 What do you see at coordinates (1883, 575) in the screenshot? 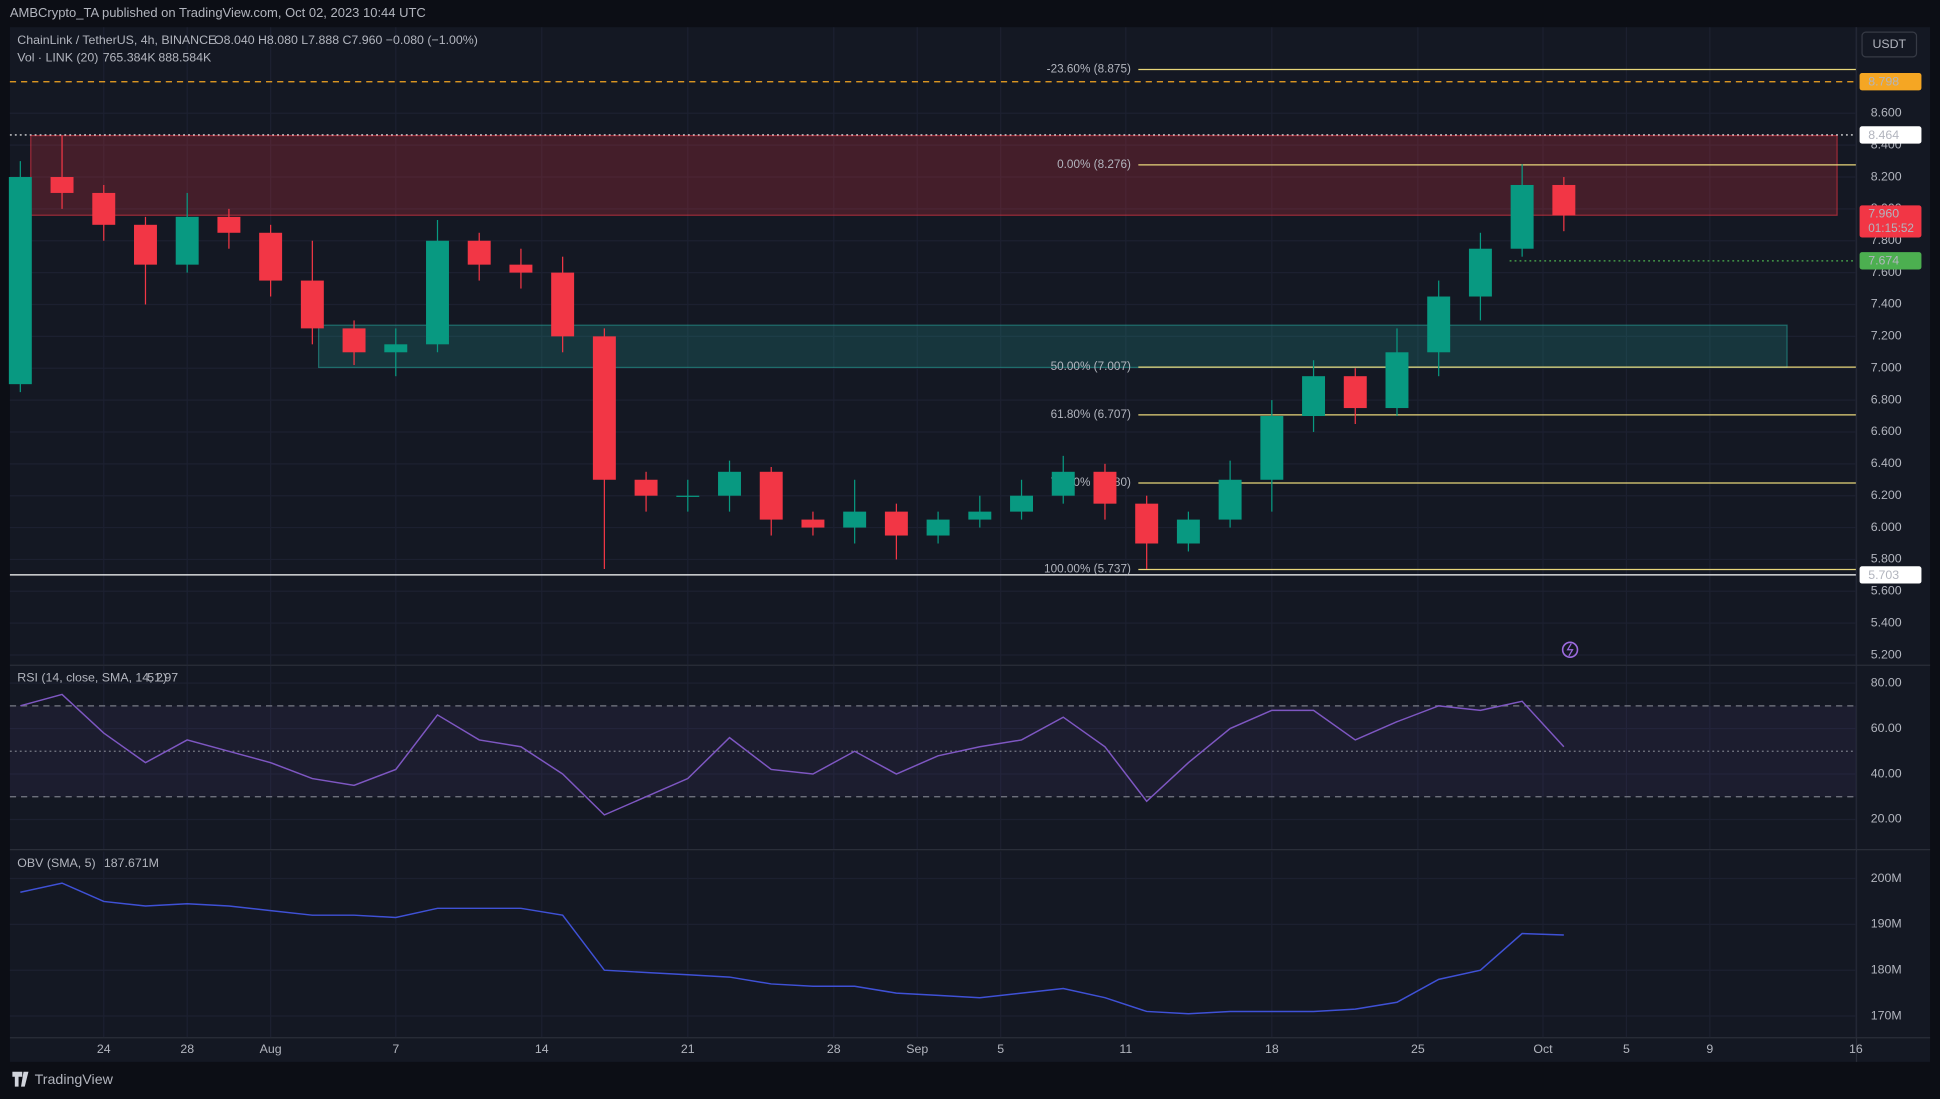
I see `price-tag-label: 5.703` at bounding box center [1883, 575].